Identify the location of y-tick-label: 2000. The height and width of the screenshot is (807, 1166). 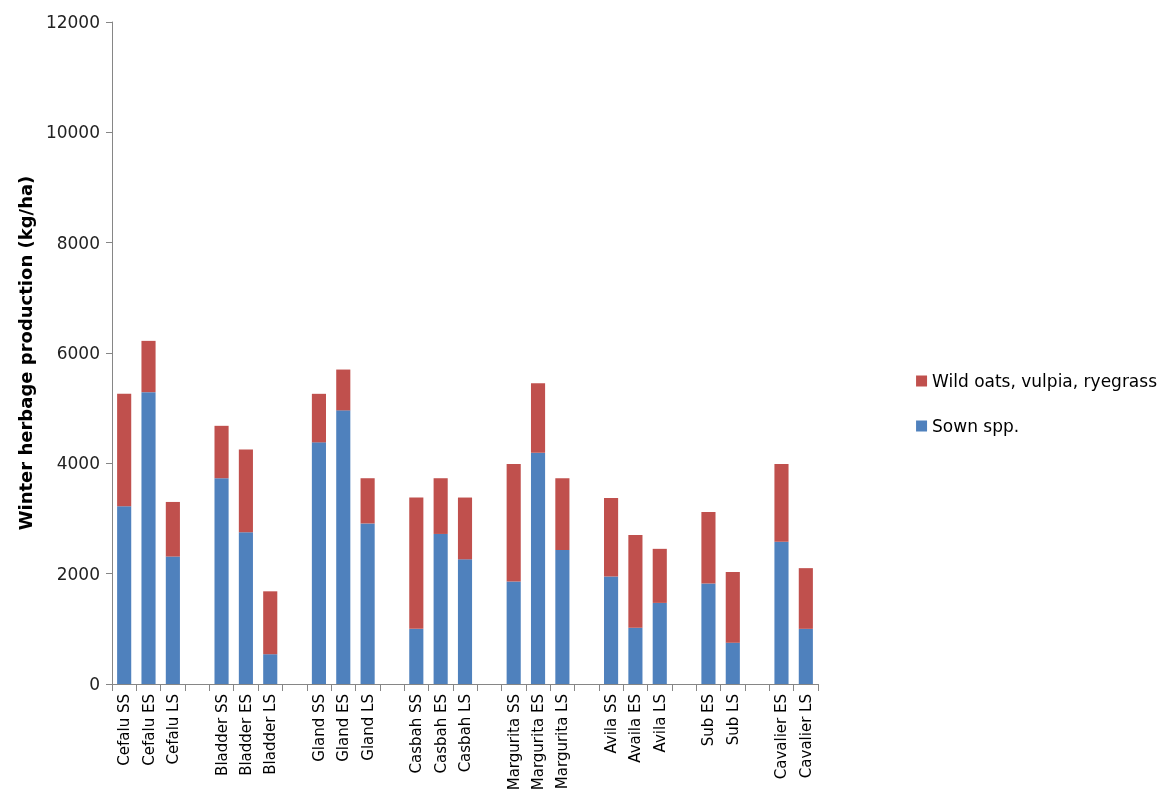
(78, 573).